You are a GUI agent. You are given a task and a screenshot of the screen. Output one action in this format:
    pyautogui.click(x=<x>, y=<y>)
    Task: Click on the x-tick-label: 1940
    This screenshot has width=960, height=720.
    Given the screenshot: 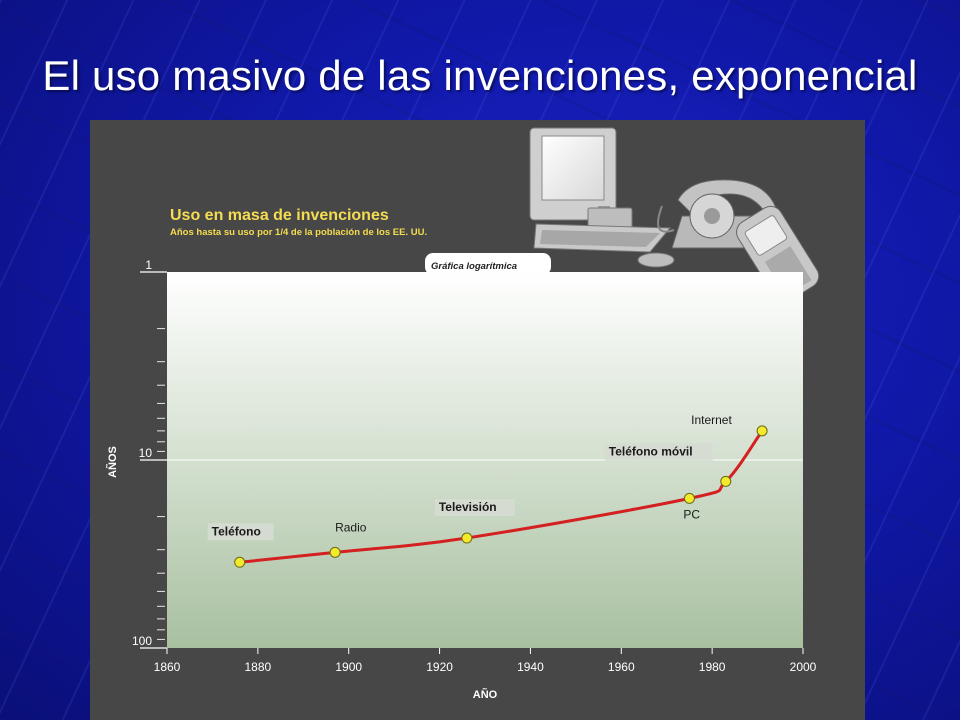 What is the action you would take?
    pyautogui.click(x=530, y=667)
    